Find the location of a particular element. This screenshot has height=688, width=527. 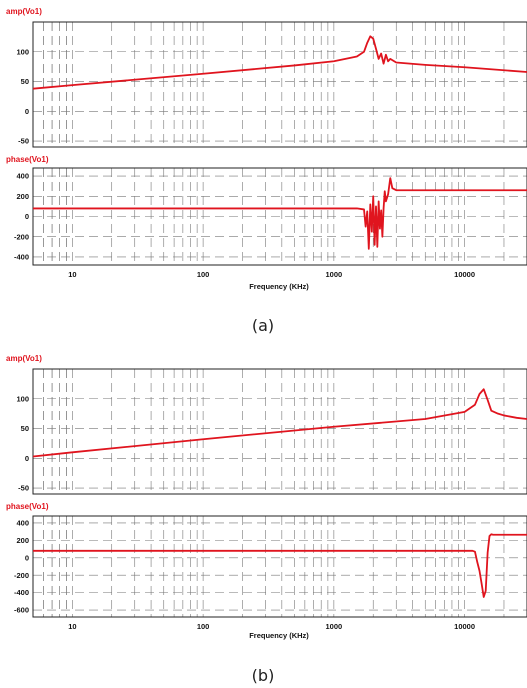

panel-b-x-axis-label: Frequency (KHz) is located at coordinates (279, 635).